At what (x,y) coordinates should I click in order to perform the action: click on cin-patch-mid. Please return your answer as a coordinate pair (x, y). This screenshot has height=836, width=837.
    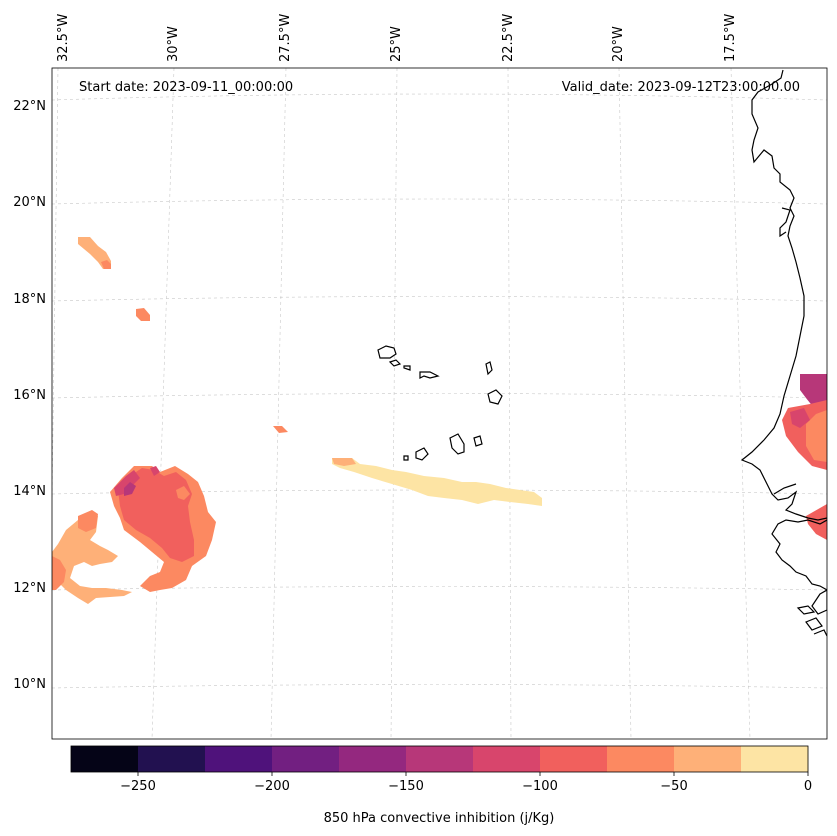
    Looking at the image, I should click on (143, 314).